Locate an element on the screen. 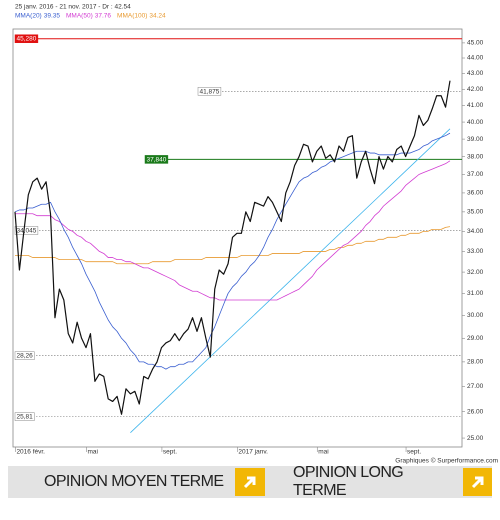 The width and height of the screenshot is (500, 520). level-label: 41,875 is located at coordinates (210, 91).